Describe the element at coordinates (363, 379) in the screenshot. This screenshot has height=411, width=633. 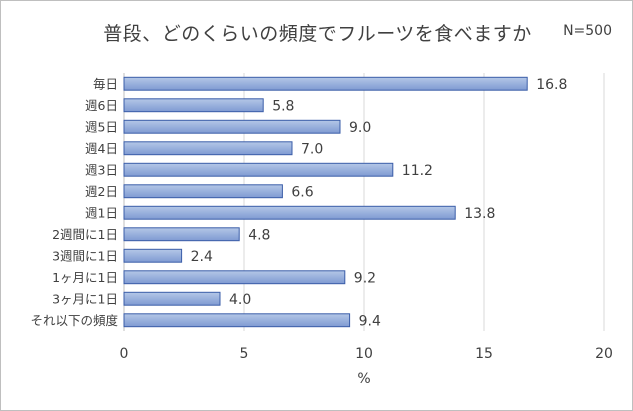
I see `x-axis-title: %` at that location.